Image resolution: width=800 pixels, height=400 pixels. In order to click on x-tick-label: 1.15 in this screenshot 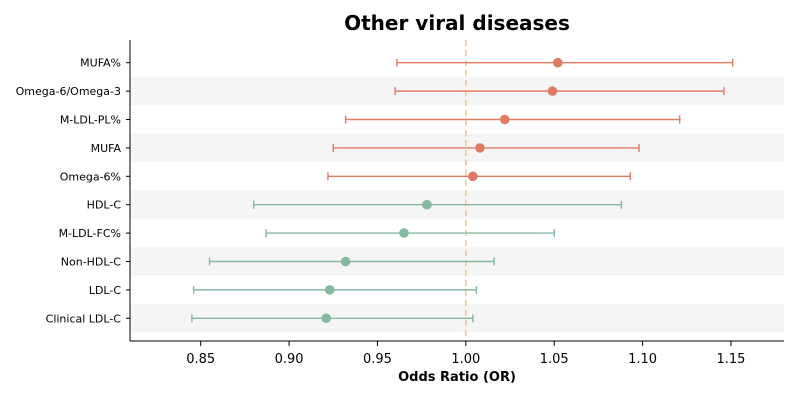, I will do `click(730, 359)`.